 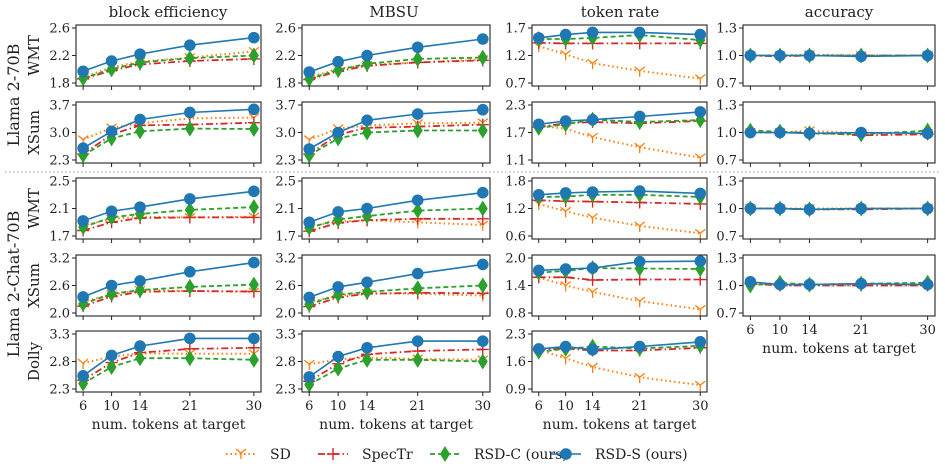 I want to click on legend-entry: SD, so click(x=258, y=455).